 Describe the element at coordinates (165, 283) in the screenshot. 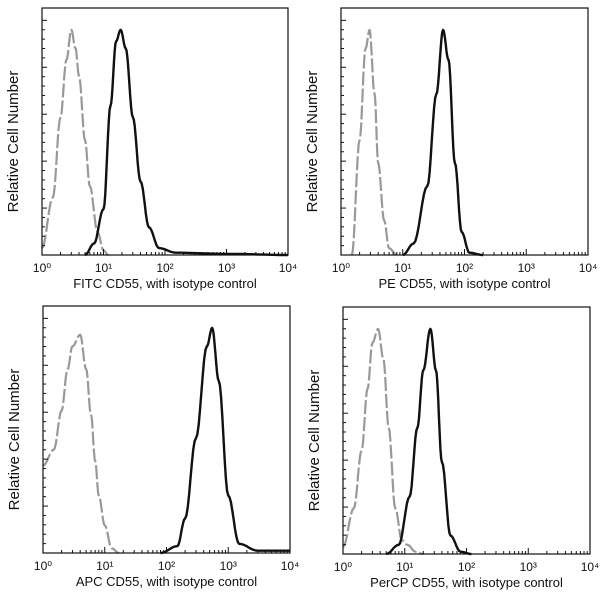

I see `x-axis-label: FITC CD55, with isotype control` at that location.